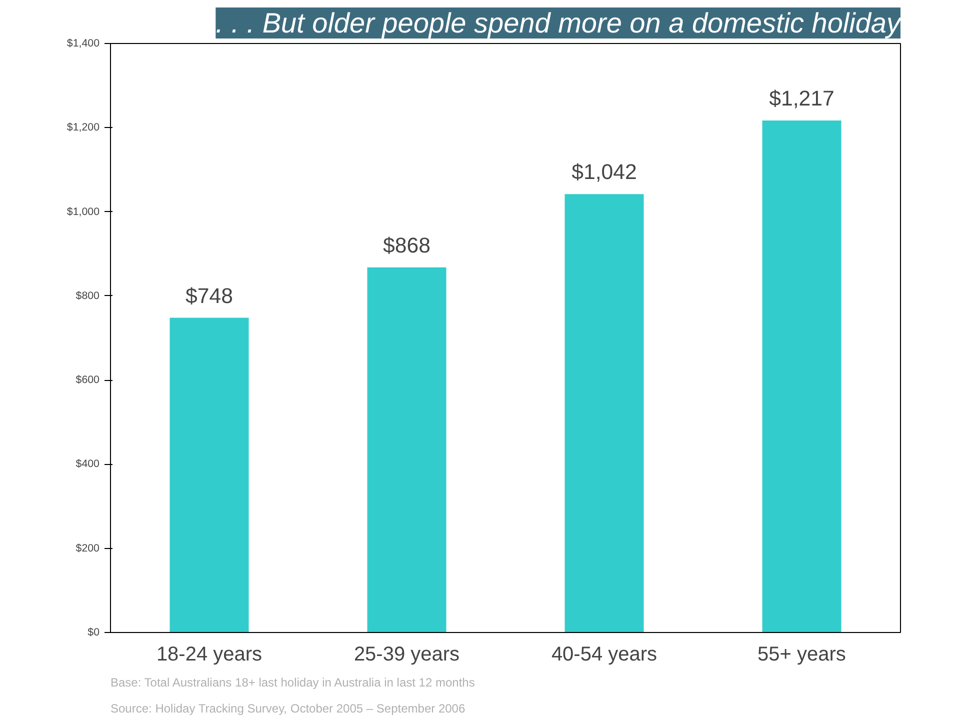  I want to click on x-tick-label: 18-24 years, so click(209, 655).